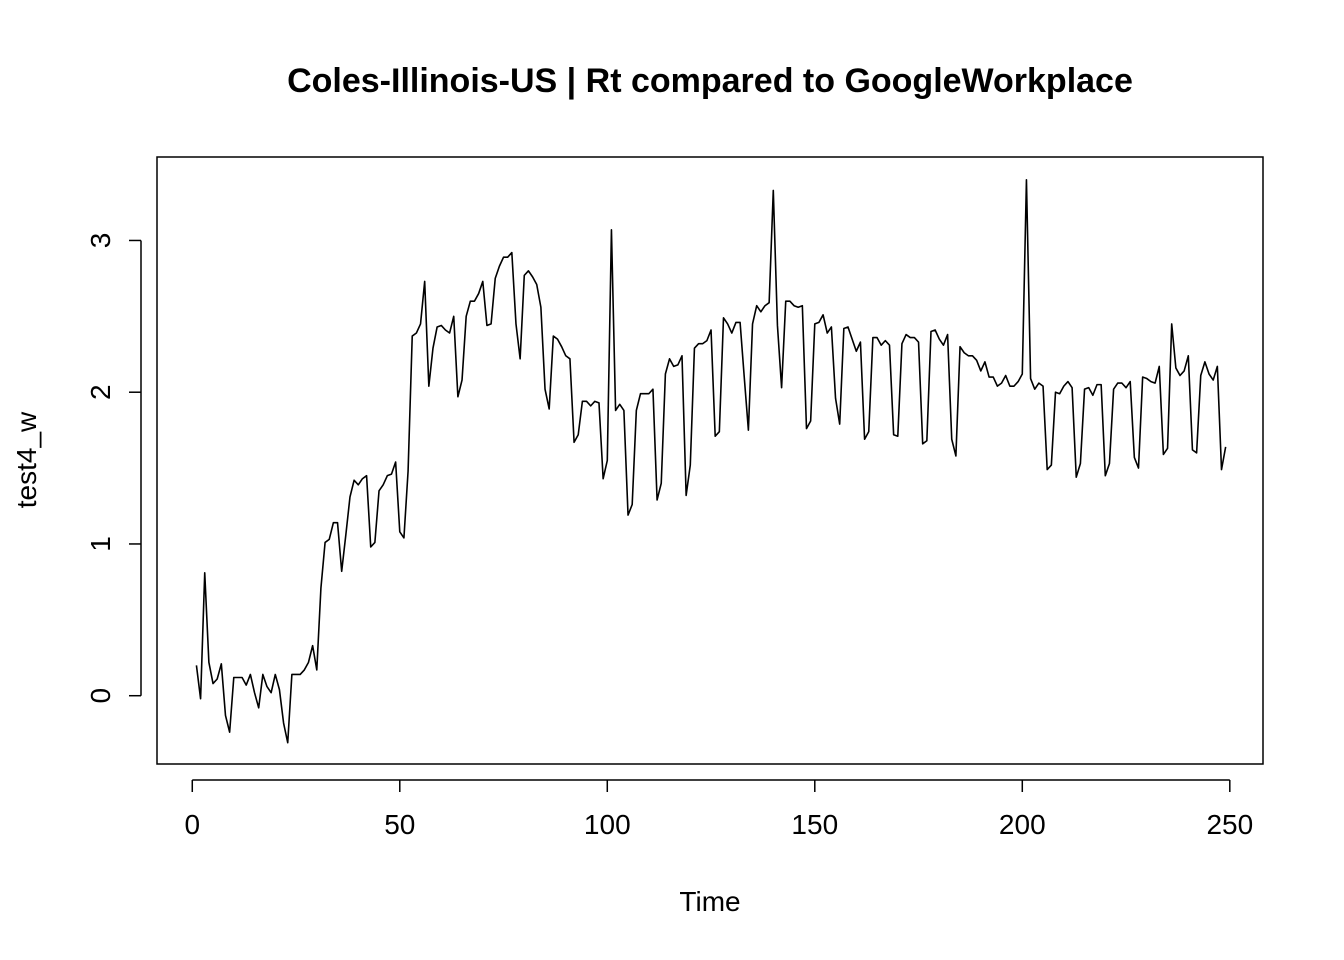 This screenshot has height=960, width=1344. I want to click on y-axis: 0 1 2 3, so click(113, 468).